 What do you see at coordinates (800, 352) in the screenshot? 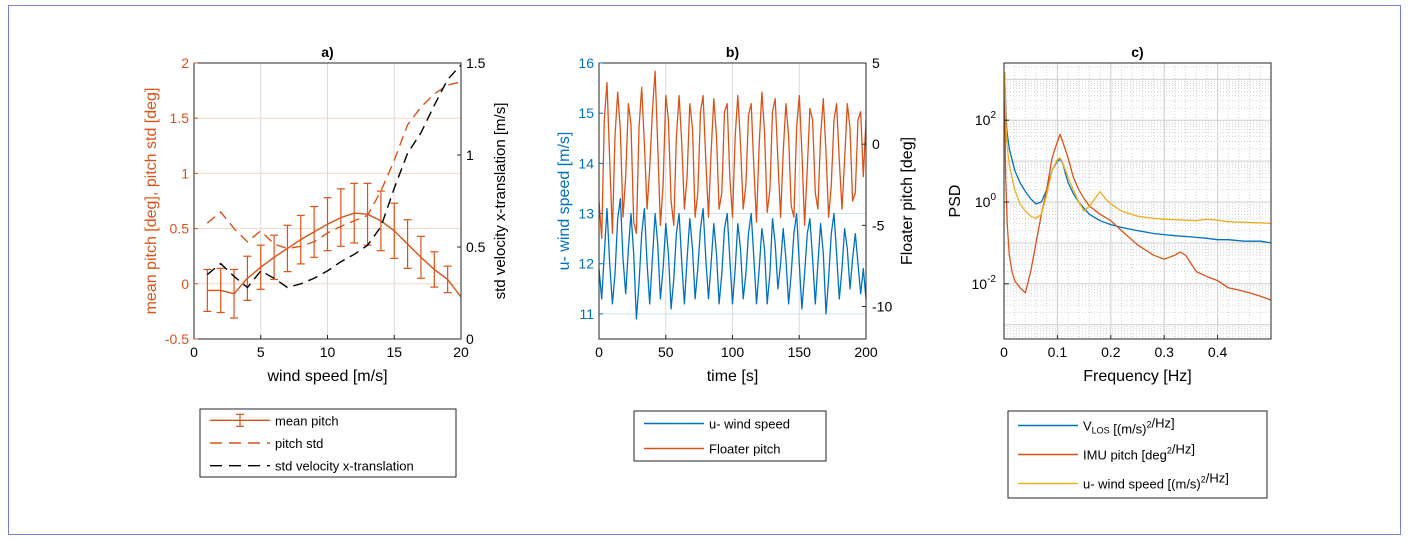
I see `panel-b-x-tick-label: 150` at bounding box center [800, 352].